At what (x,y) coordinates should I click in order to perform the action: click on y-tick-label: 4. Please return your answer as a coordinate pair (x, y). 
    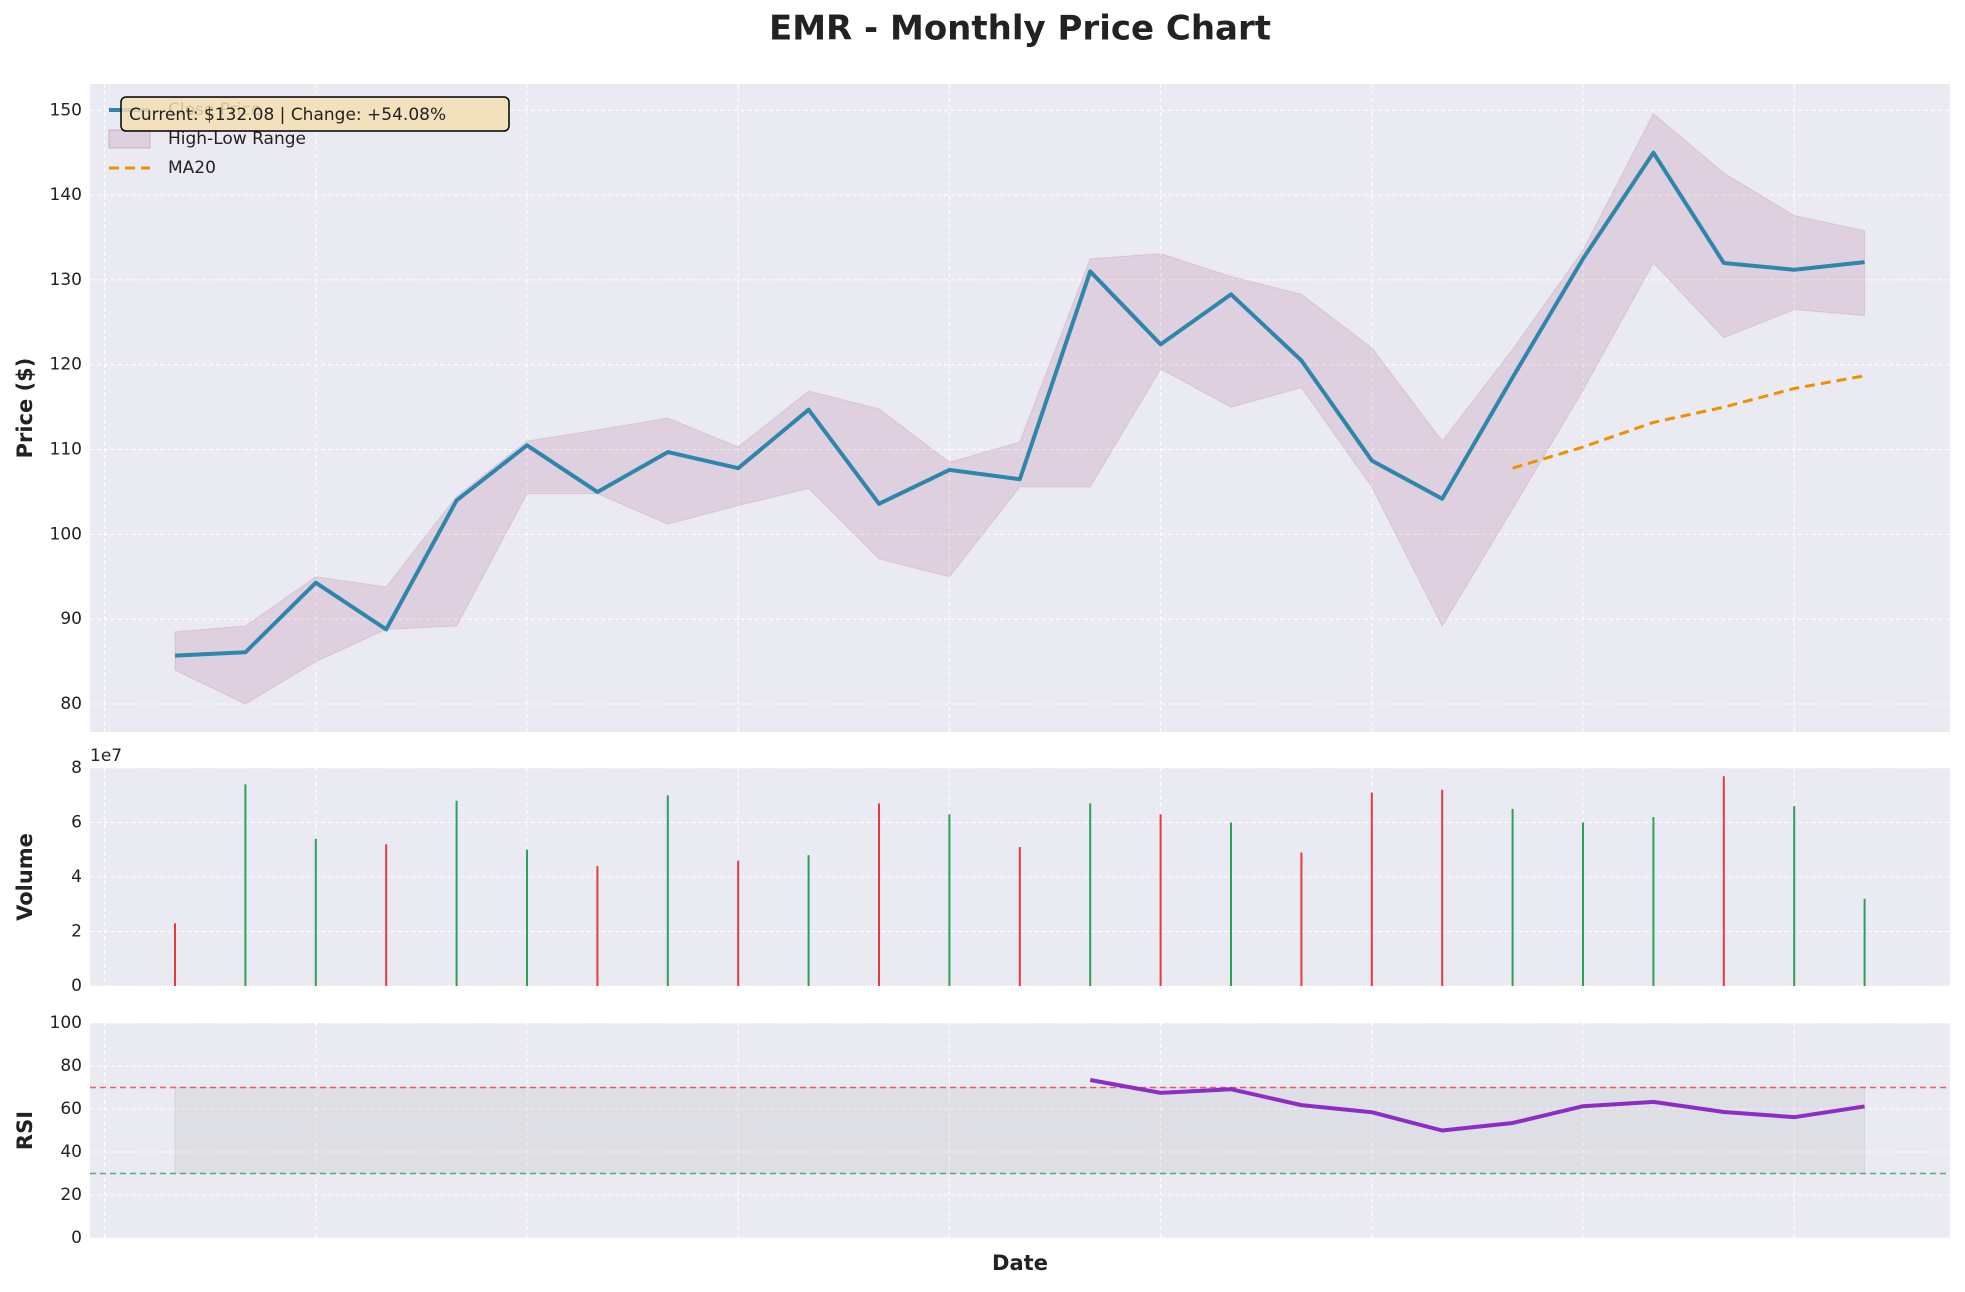
    Looking at the image, I should click on (76, 877).